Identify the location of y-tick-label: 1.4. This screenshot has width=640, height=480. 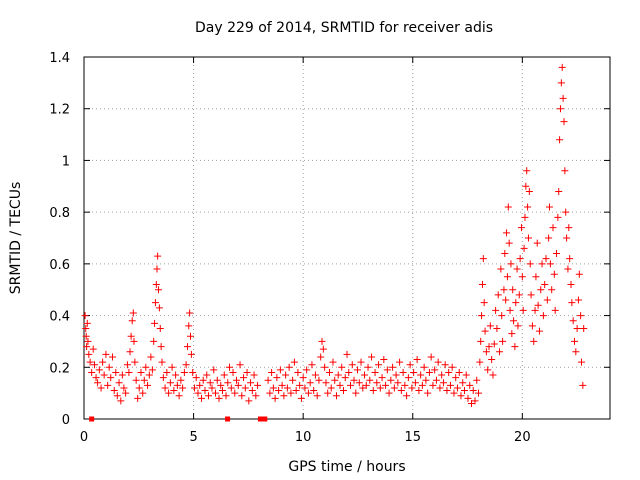
(59, 58).